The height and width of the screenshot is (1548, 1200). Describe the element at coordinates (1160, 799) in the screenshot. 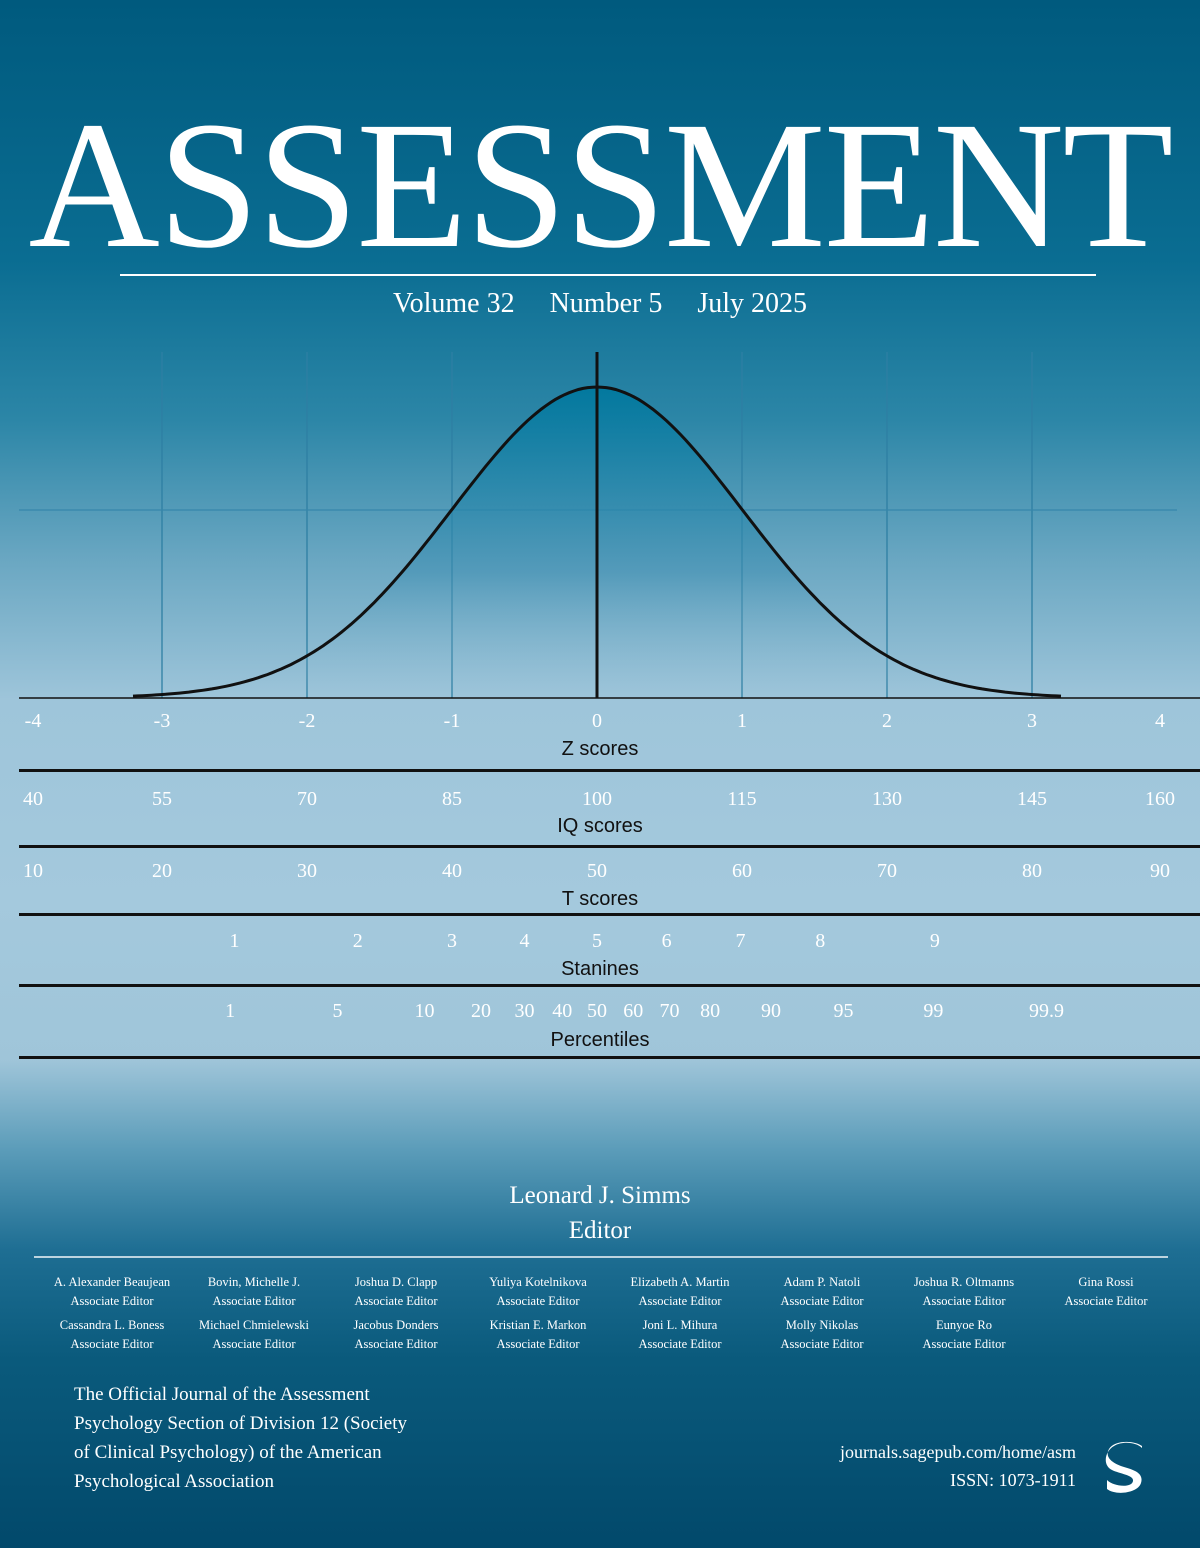

I see `scale-tick-label: 160` at that location.